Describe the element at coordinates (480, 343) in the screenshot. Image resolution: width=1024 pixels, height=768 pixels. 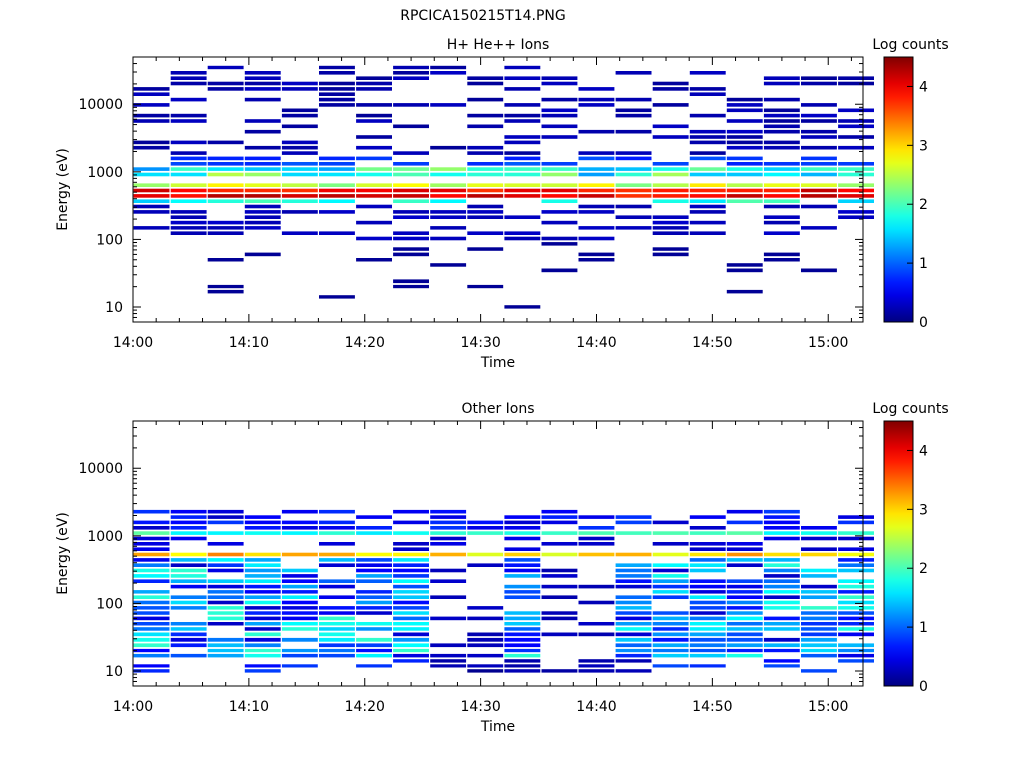
I see `x-tick-label: 14:30` at that location.